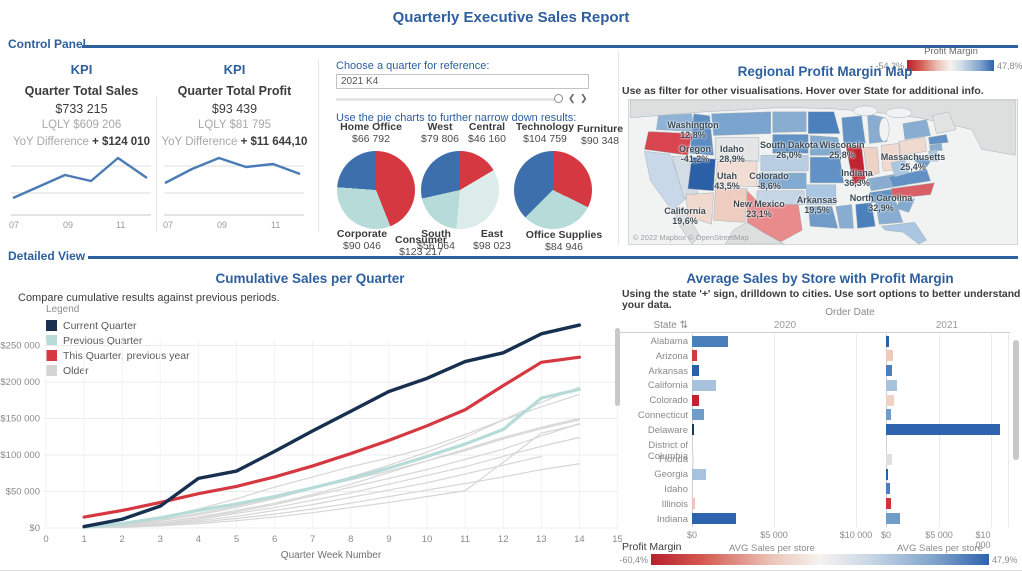 The image size is (1022, 572). What do you see at coordinates (701, 134) in the screenshot?
I see `state-idaho` at bounding box center [701, 134].